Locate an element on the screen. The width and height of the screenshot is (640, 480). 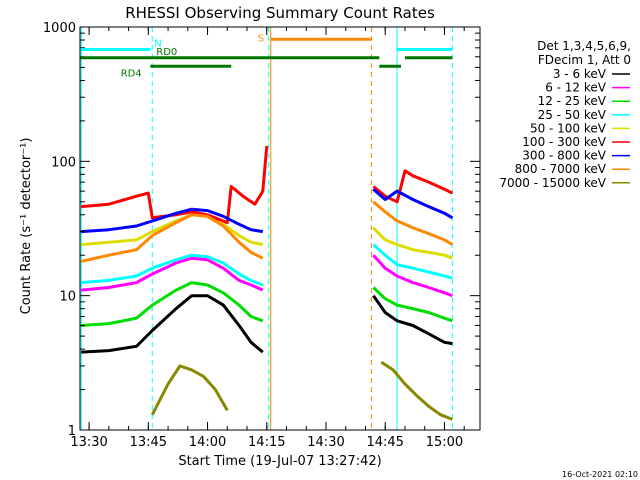
y-axis-label: Count Rate (s⁻¹ detector⁻¹) is located at coordinates (26, 226).